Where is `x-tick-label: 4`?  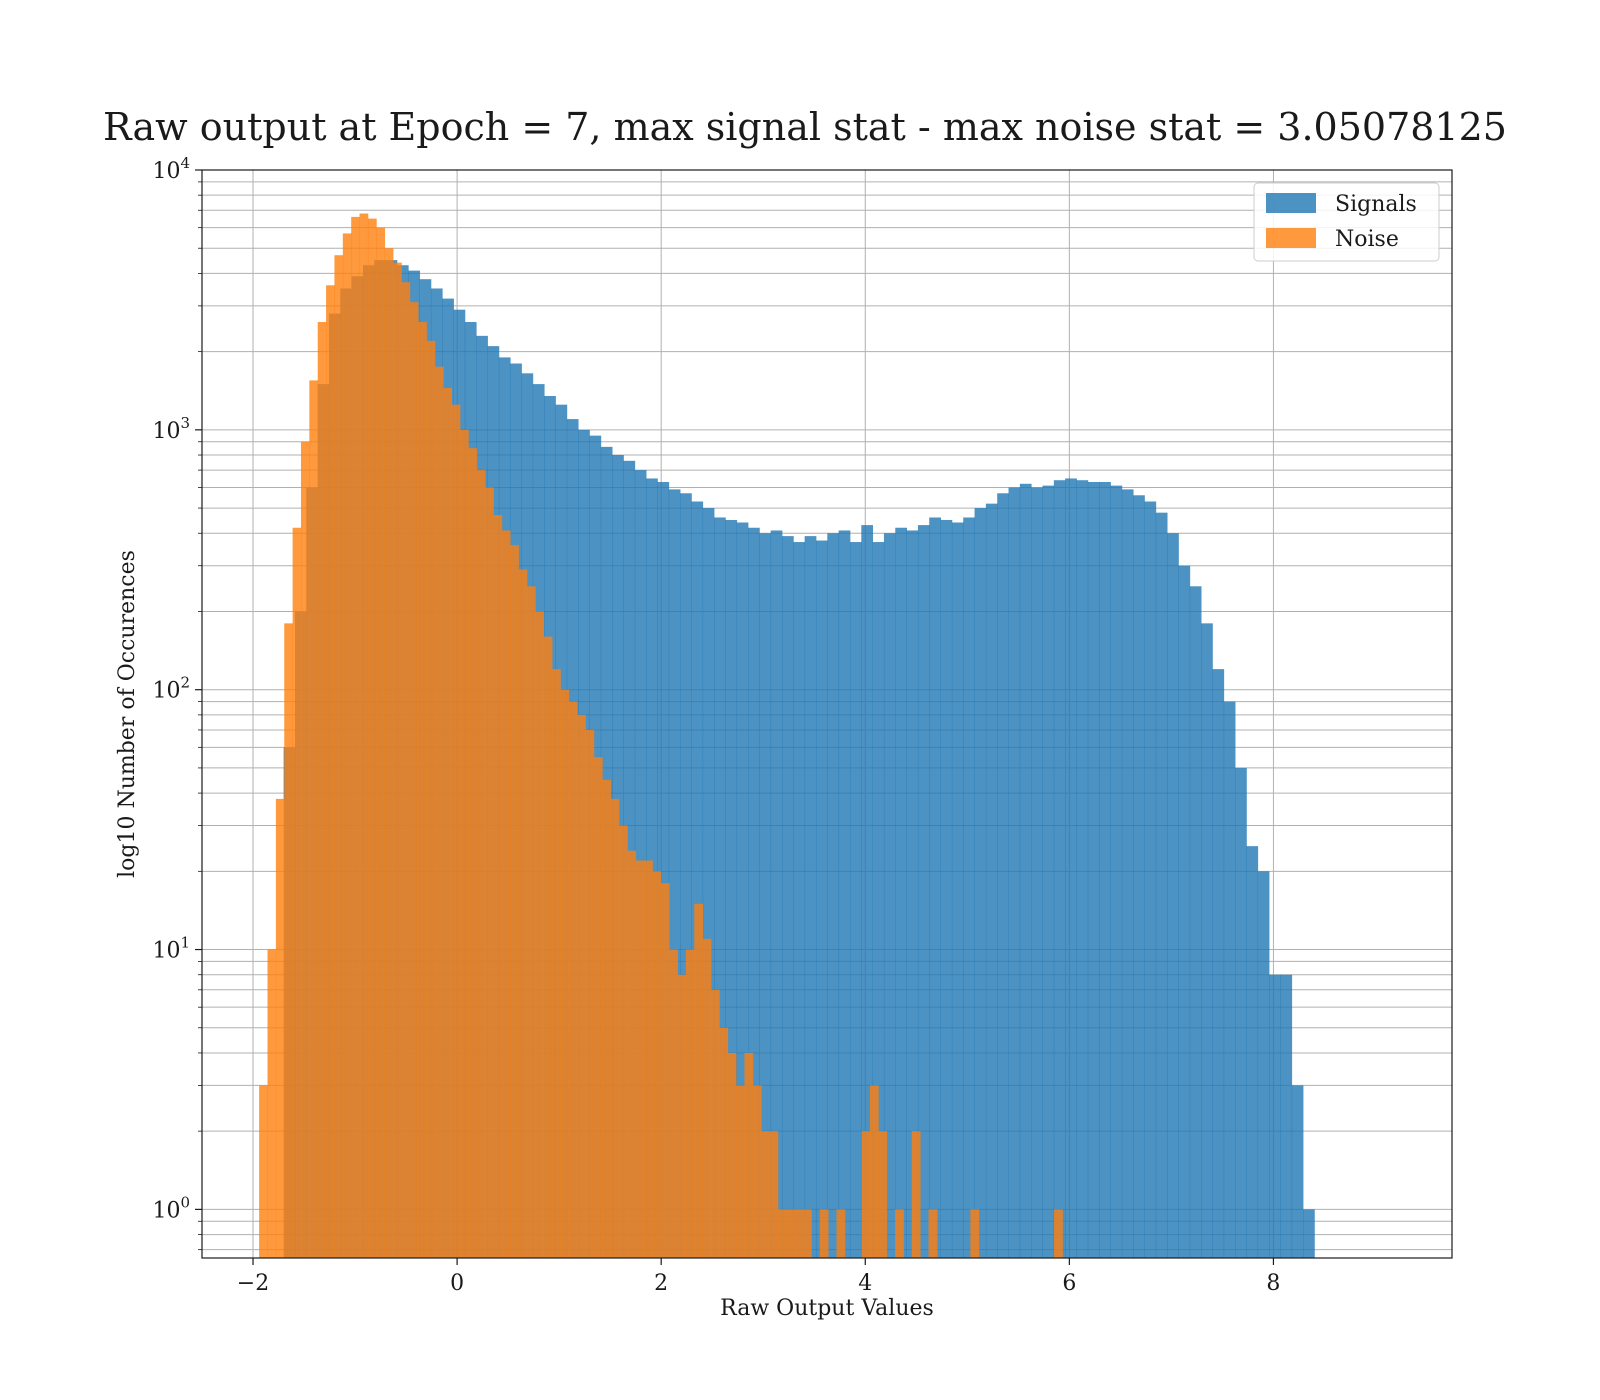 x-tick-label: 4 is located at coordinates (865, 1283).